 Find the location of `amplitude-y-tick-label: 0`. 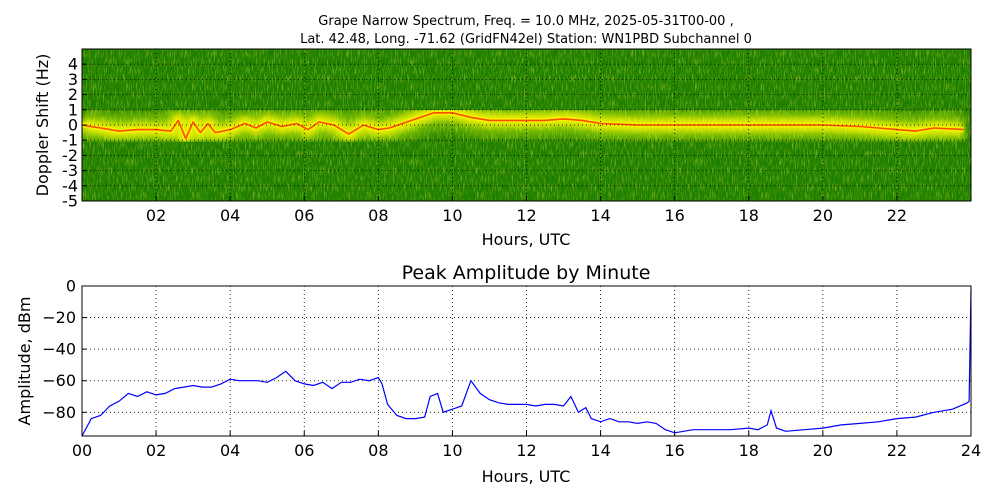

amplitude-y-tick-label: 0 is located at coordinates (71, 286).